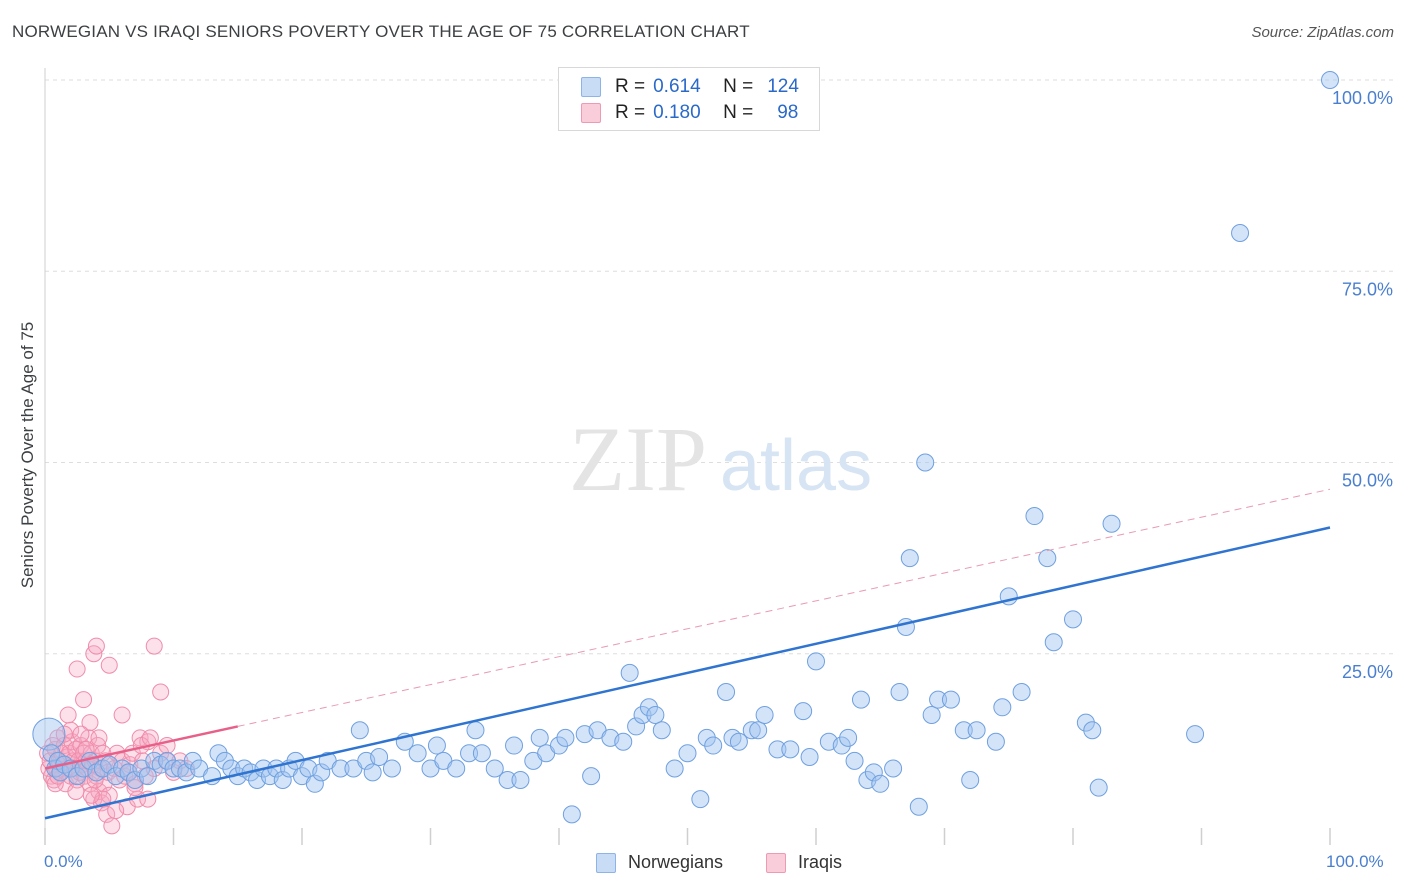 Image resolution: width=1406 pixels, height=892 pixels. I want to click on legend-swatch-norwegians, so click(606, 862).